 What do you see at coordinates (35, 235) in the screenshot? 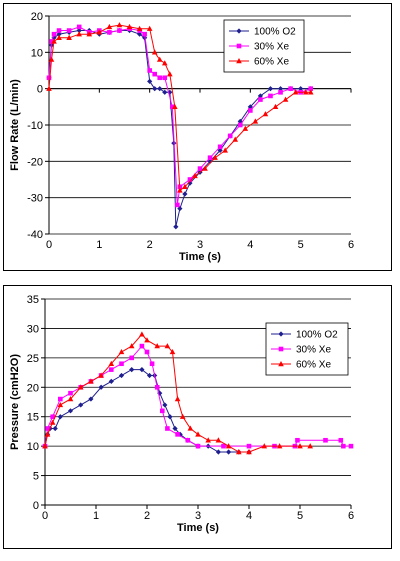
I see `y-tick-label: -40` at bounding box center [35, 235].